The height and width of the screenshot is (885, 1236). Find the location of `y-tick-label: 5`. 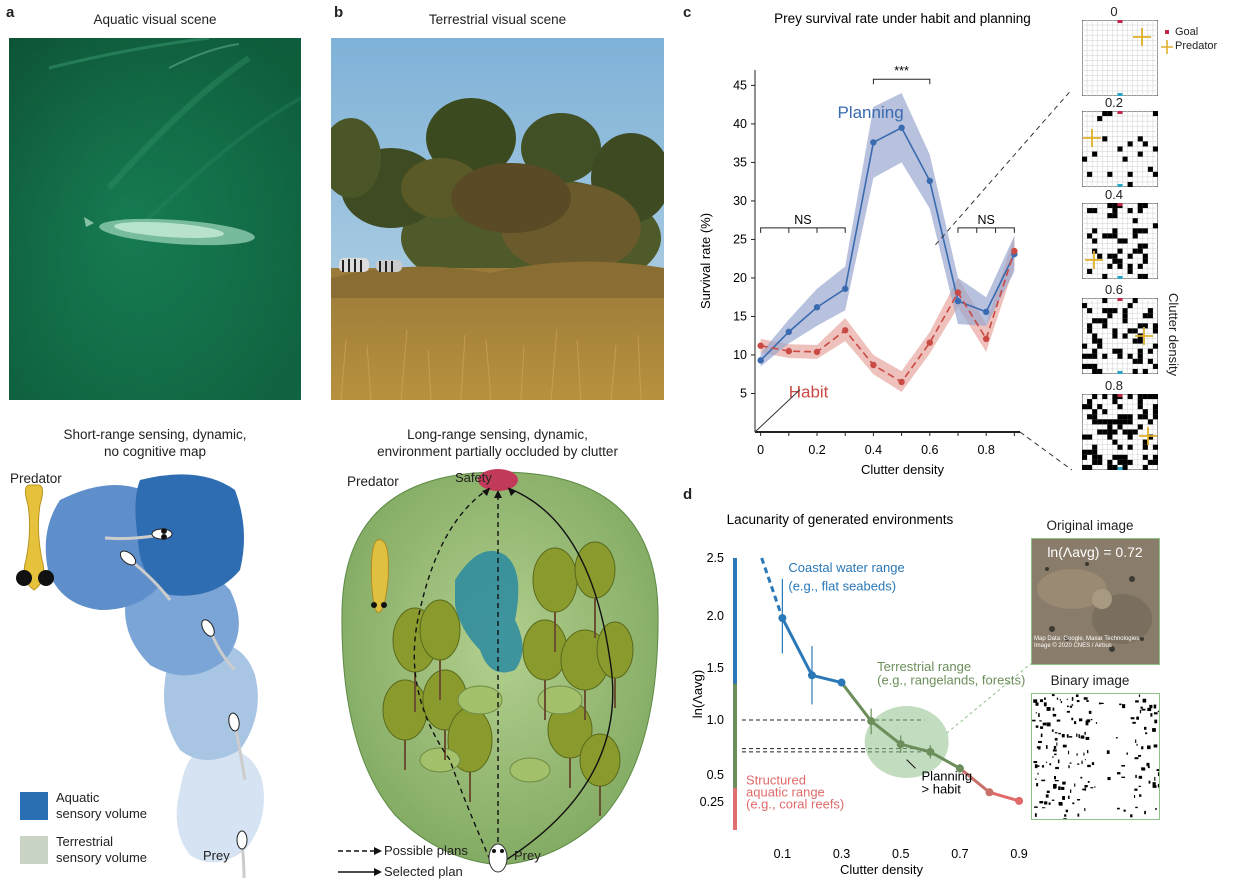

y-tick-label: 5 is located at coordinates (743, 393).